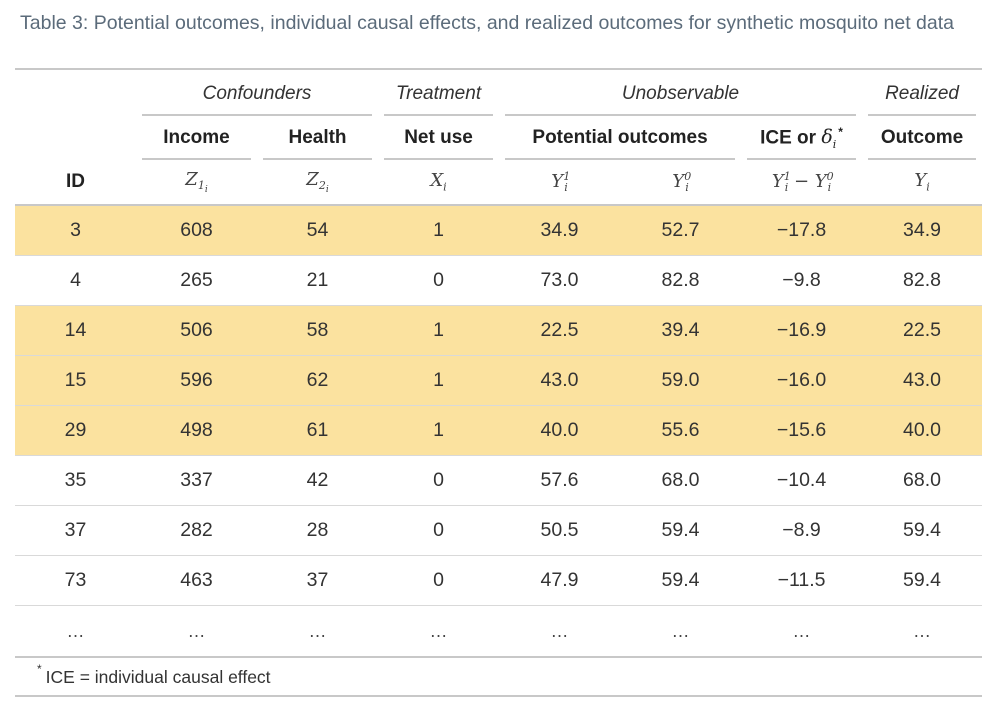  What do you see at coordinates (196, 430) in the screenshot?
I see `cell-income: 498` at bounding box center [196, 430].